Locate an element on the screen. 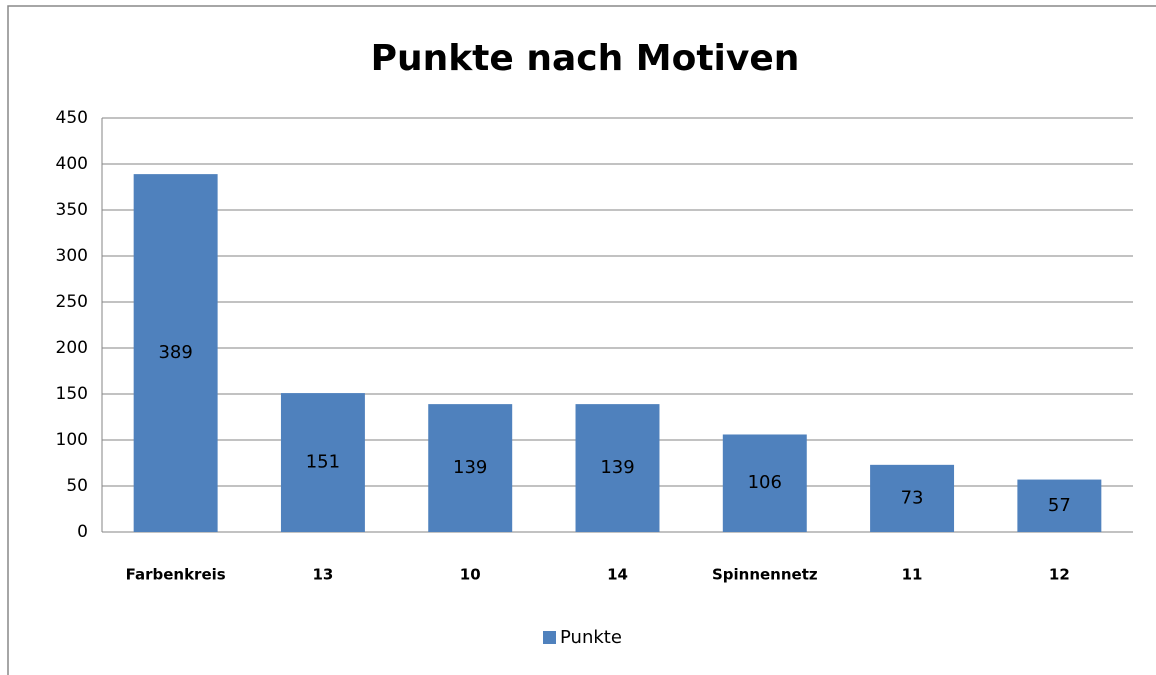 This screenshot has height=675, width=1156. y-tick-label: 350 is located at coordinates (72, 210).